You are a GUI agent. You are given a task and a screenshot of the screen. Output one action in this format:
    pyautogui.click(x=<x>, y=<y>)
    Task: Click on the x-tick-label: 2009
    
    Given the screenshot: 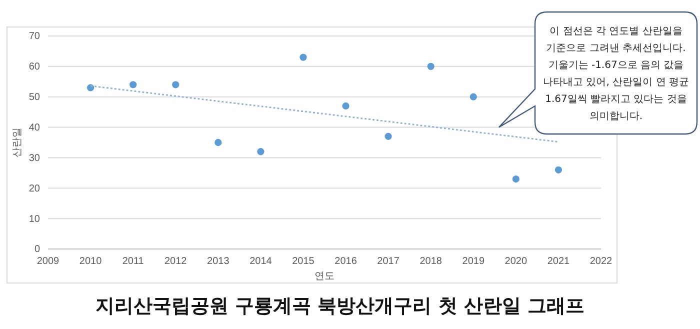 What is the action you would take?
    pyautogui.click(x=48, y=262)
    